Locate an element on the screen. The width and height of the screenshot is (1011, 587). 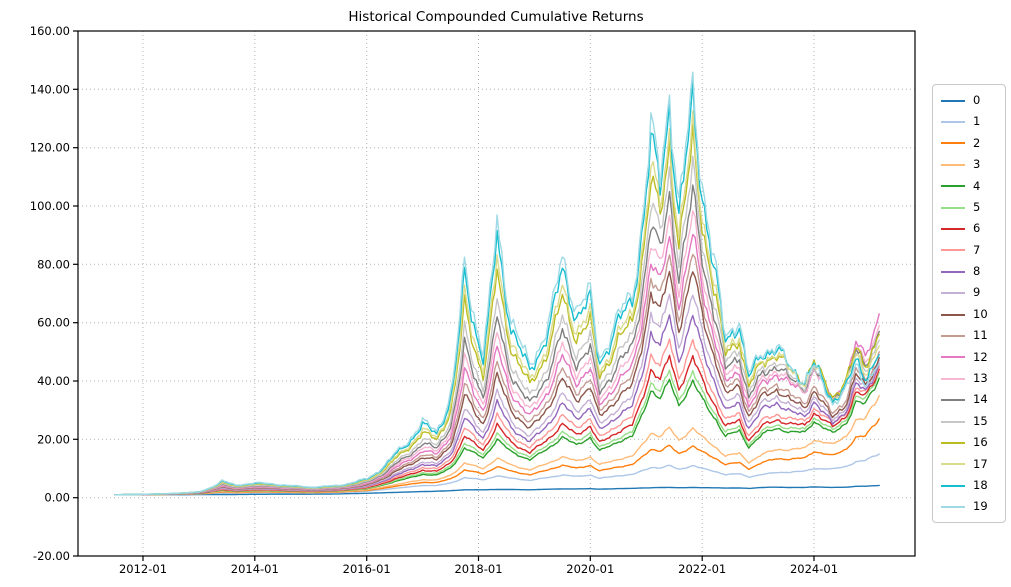
legend-label: 10 is located at coordinates (980, 313).